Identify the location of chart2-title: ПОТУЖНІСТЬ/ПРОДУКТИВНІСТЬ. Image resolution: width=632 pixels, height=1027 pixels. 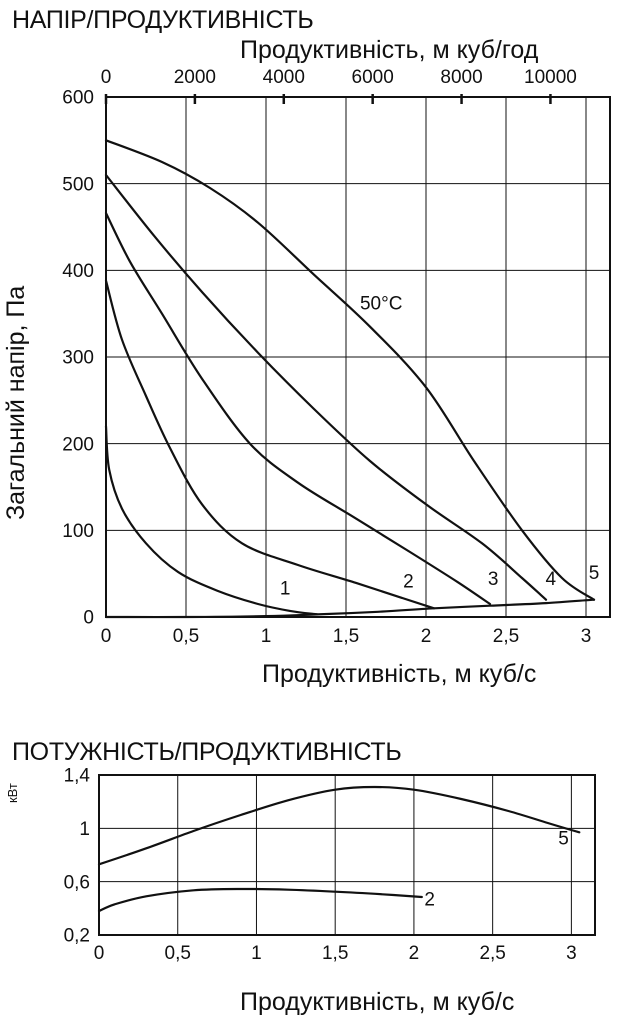
(207, 752).